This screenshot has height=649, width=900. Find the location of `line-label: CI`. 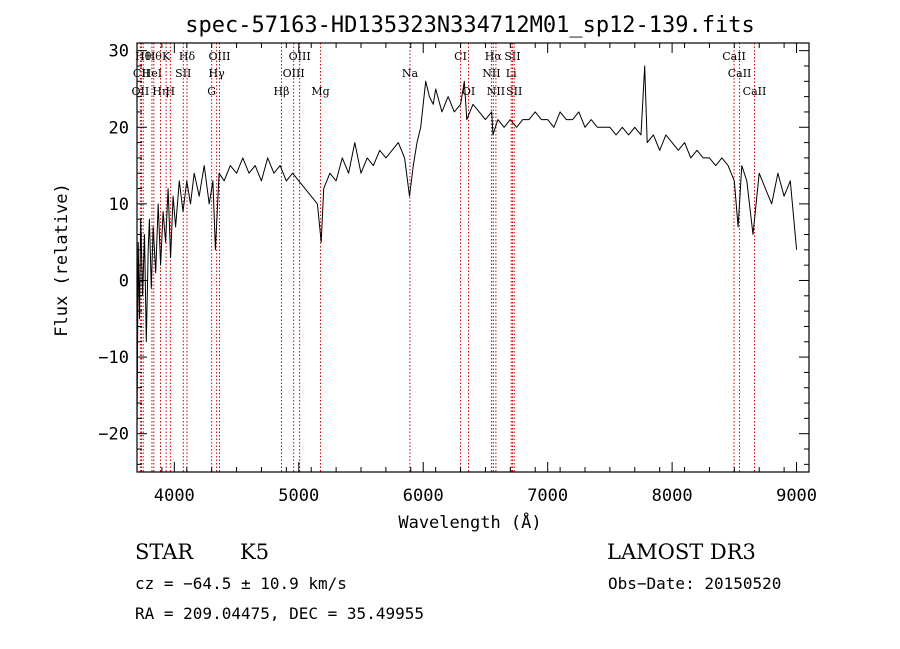

line-label: CI is located at coordinates (460, 56).